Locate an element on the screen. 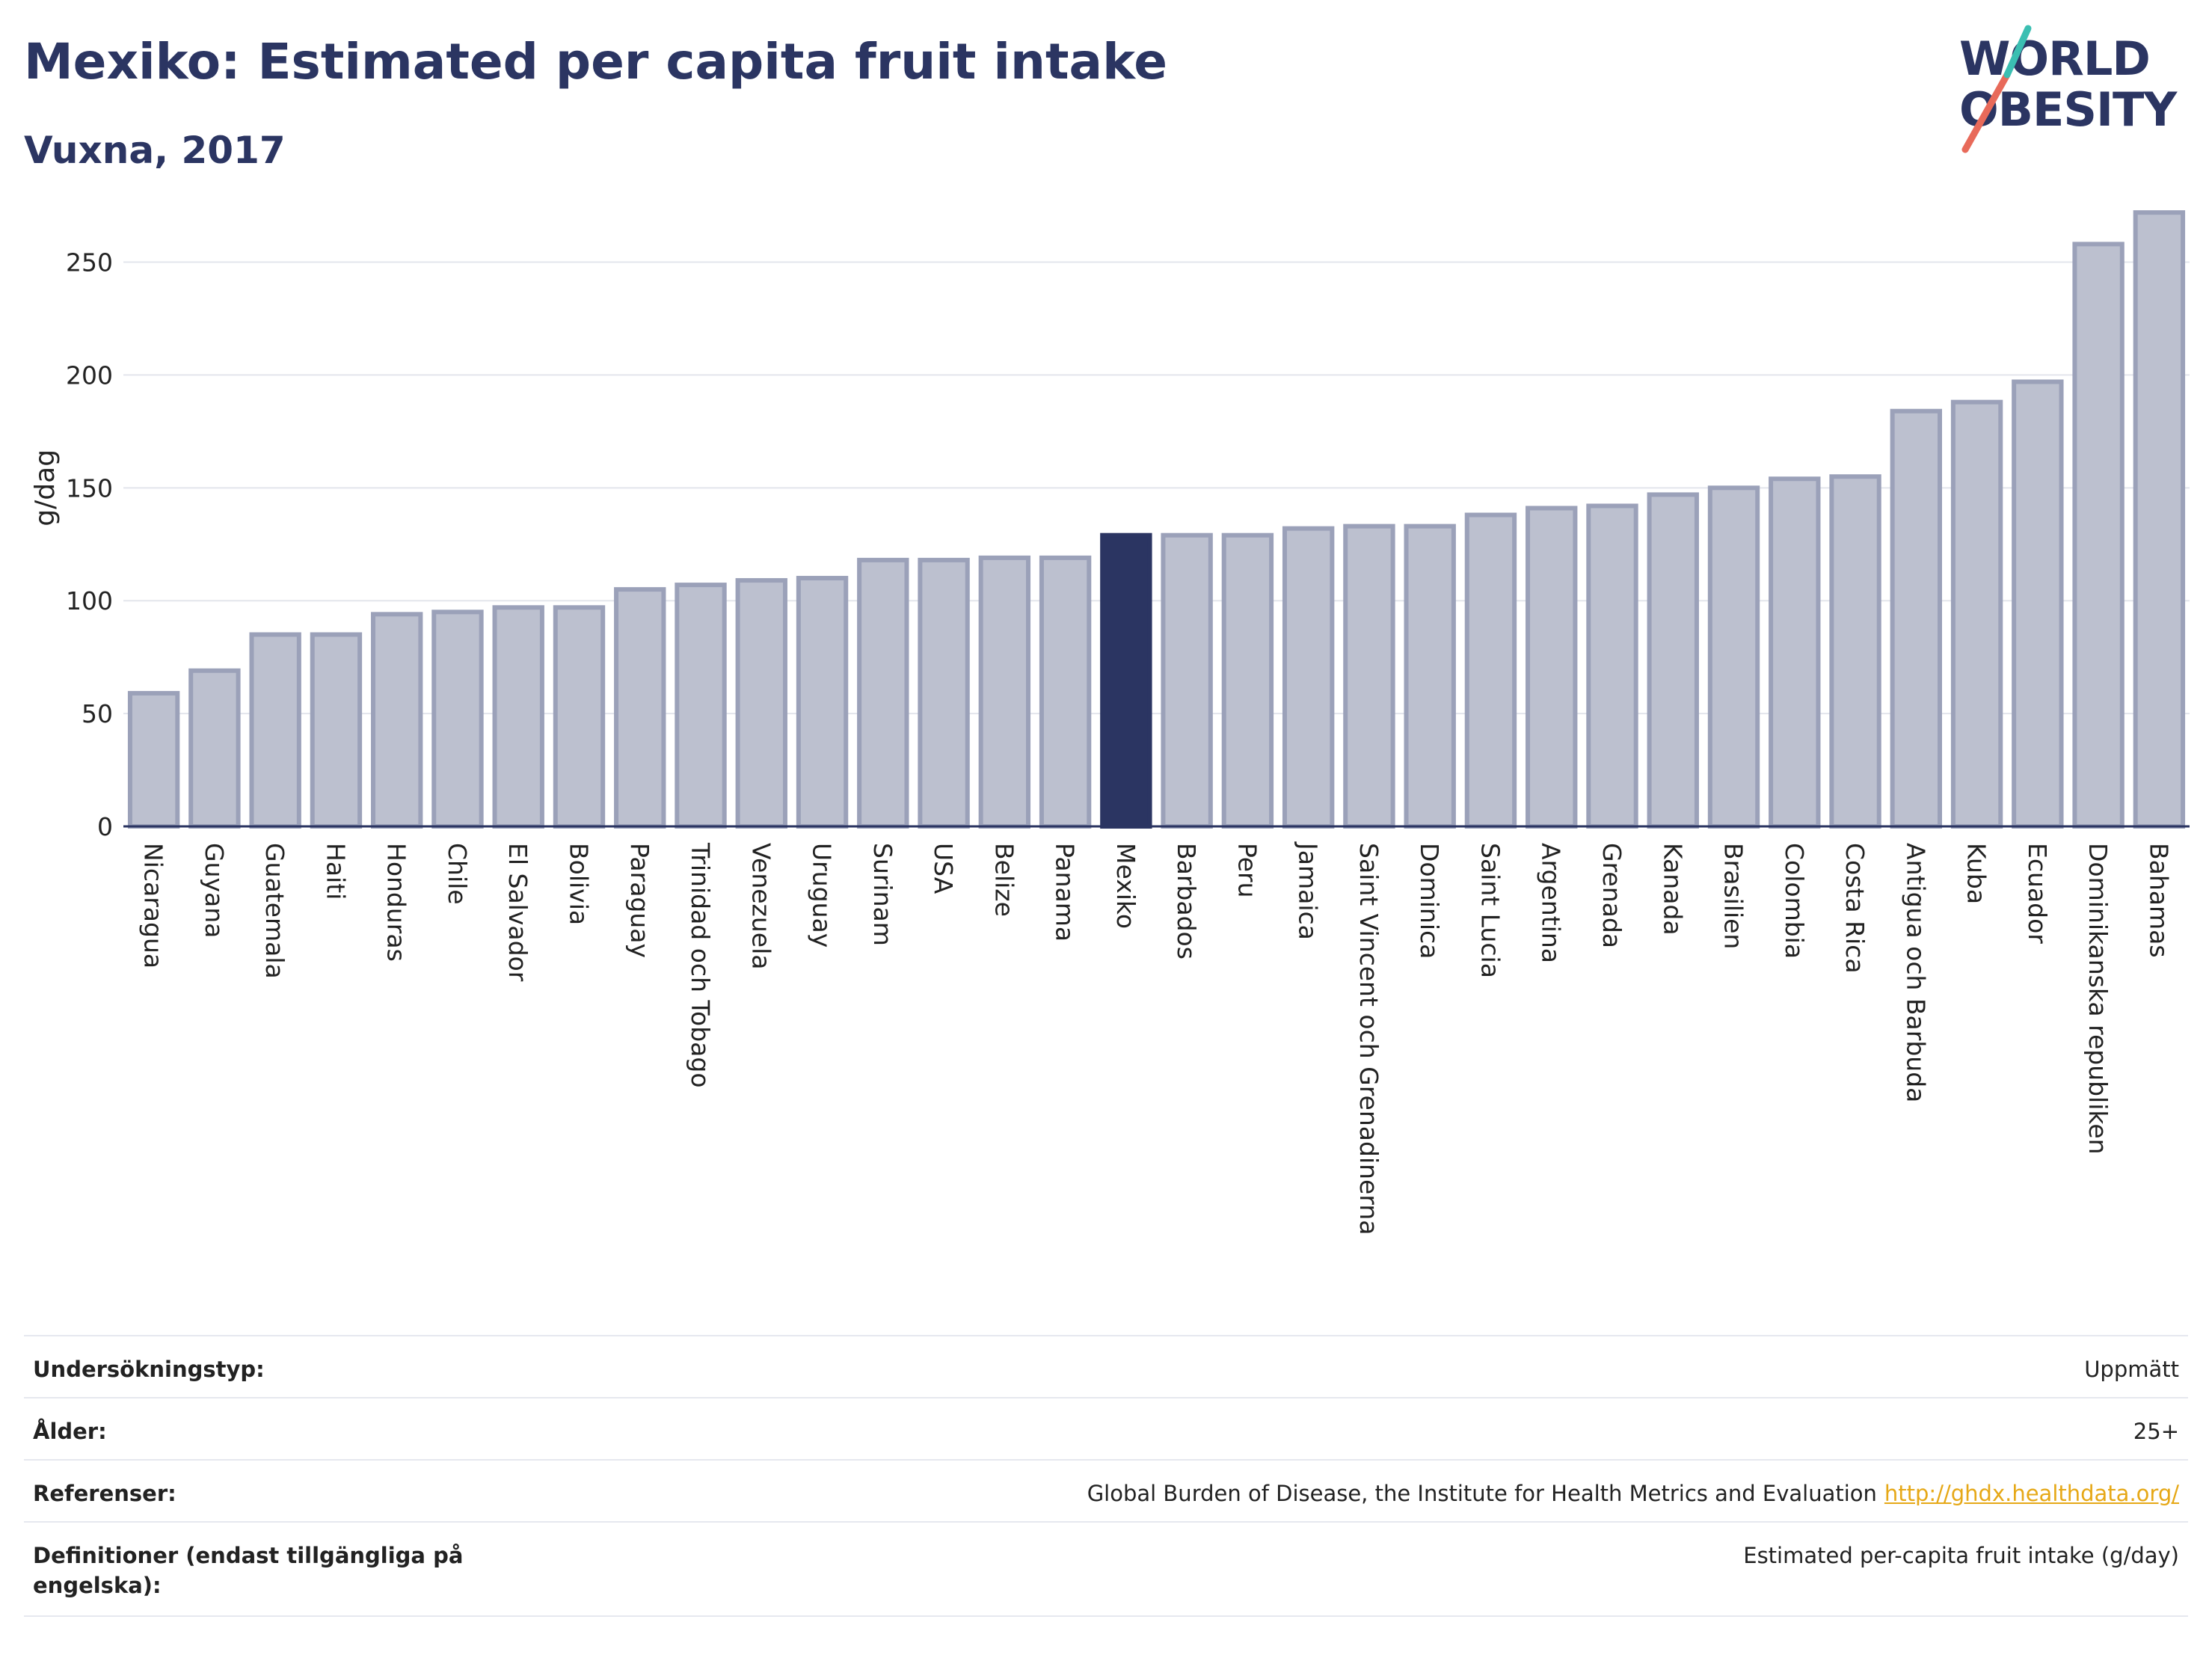 The height and width of the screenshot is (1655, 2212). y-tick-label: 100 is located at coordinates (89, 600).